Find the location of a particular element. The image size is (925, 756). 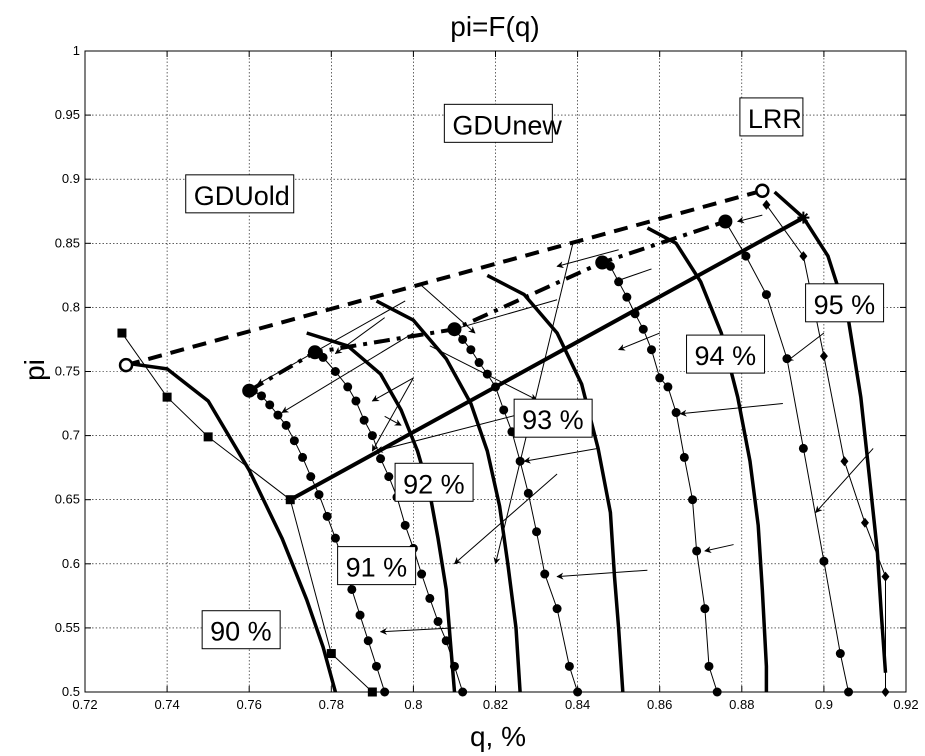

x-tick-label: 0.72 is located at coordinates (84, 704).